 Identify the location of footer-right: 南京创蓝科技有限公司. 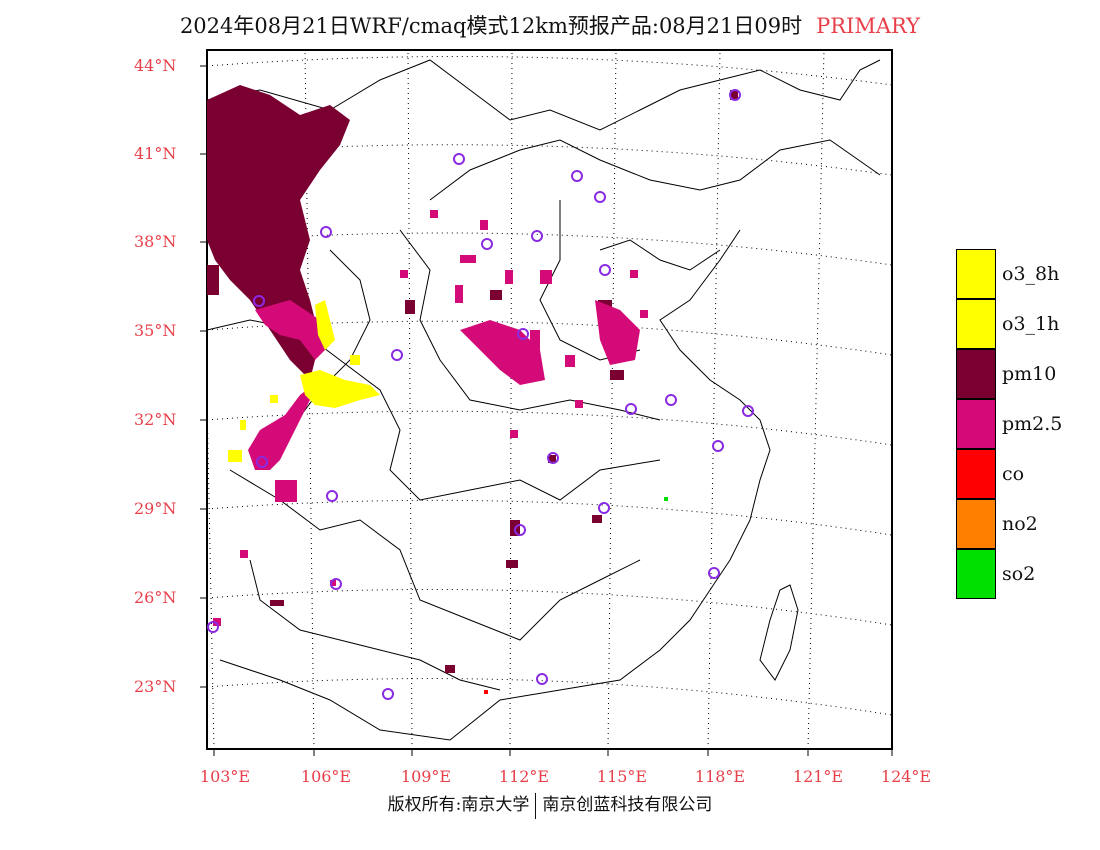
(627, 805).